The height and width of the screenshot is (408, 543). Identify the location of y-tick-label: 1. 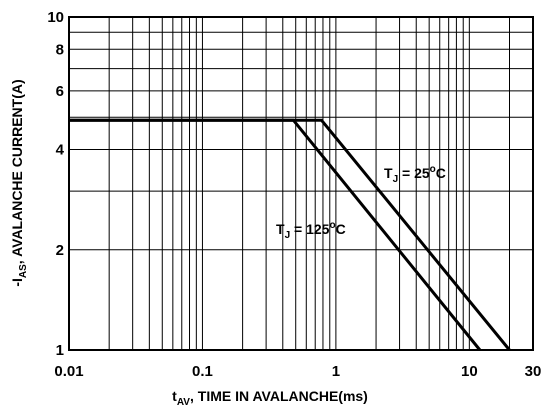
(60, 350).